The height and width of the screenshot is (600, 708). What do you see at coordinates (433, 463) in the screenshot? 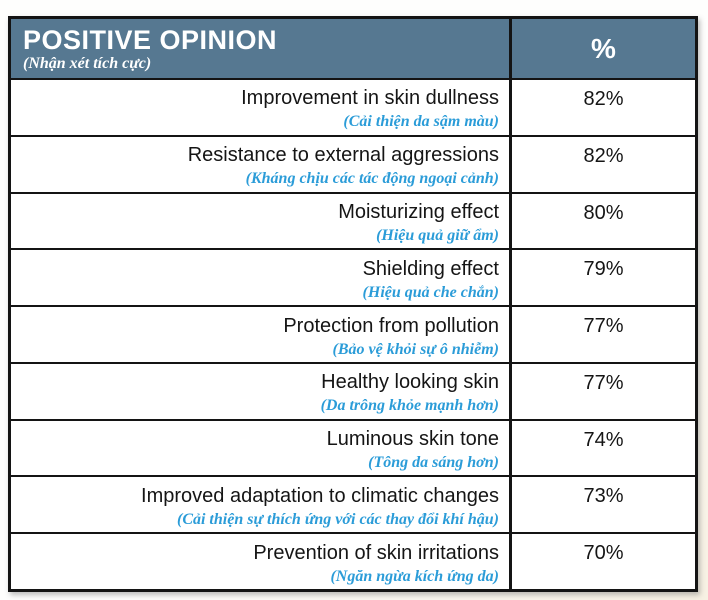
I see `opinion-label-translation: (Tông da sáng hơn)` at bounding box center [433, 463].